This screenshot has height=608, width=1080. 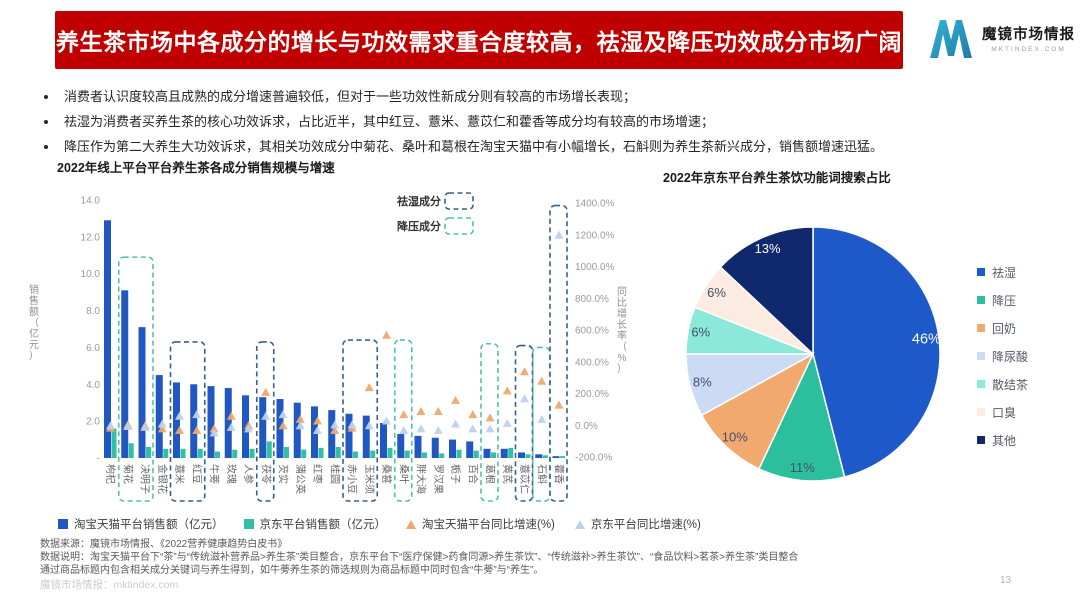 I want to click on x-axis-label: 芡实, so click(x=283, y=474).